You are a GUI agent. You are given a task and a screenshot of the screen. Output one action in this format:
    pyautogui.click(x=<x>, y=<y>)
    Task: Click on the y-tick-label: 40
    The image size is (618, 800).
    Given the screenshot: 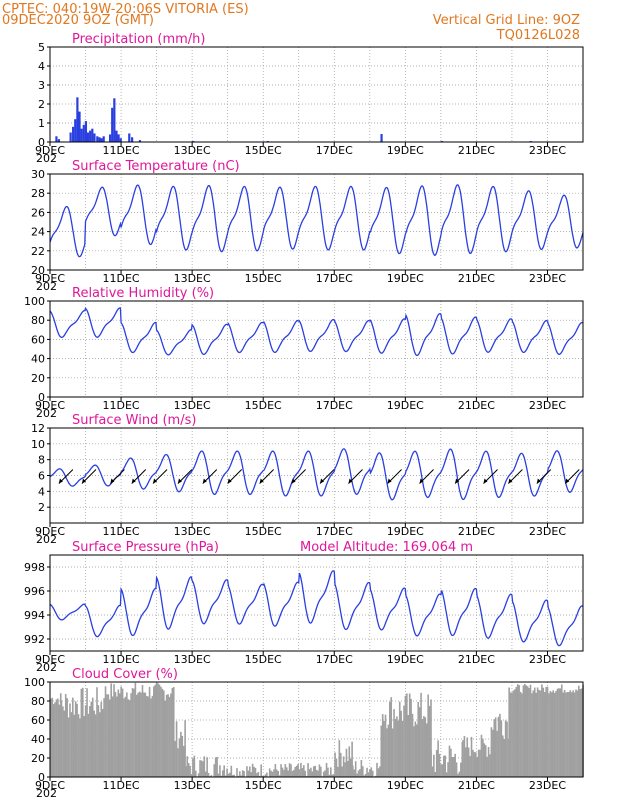 What is the action you would take?
    pyautogui.click(x=38, y=359)
    